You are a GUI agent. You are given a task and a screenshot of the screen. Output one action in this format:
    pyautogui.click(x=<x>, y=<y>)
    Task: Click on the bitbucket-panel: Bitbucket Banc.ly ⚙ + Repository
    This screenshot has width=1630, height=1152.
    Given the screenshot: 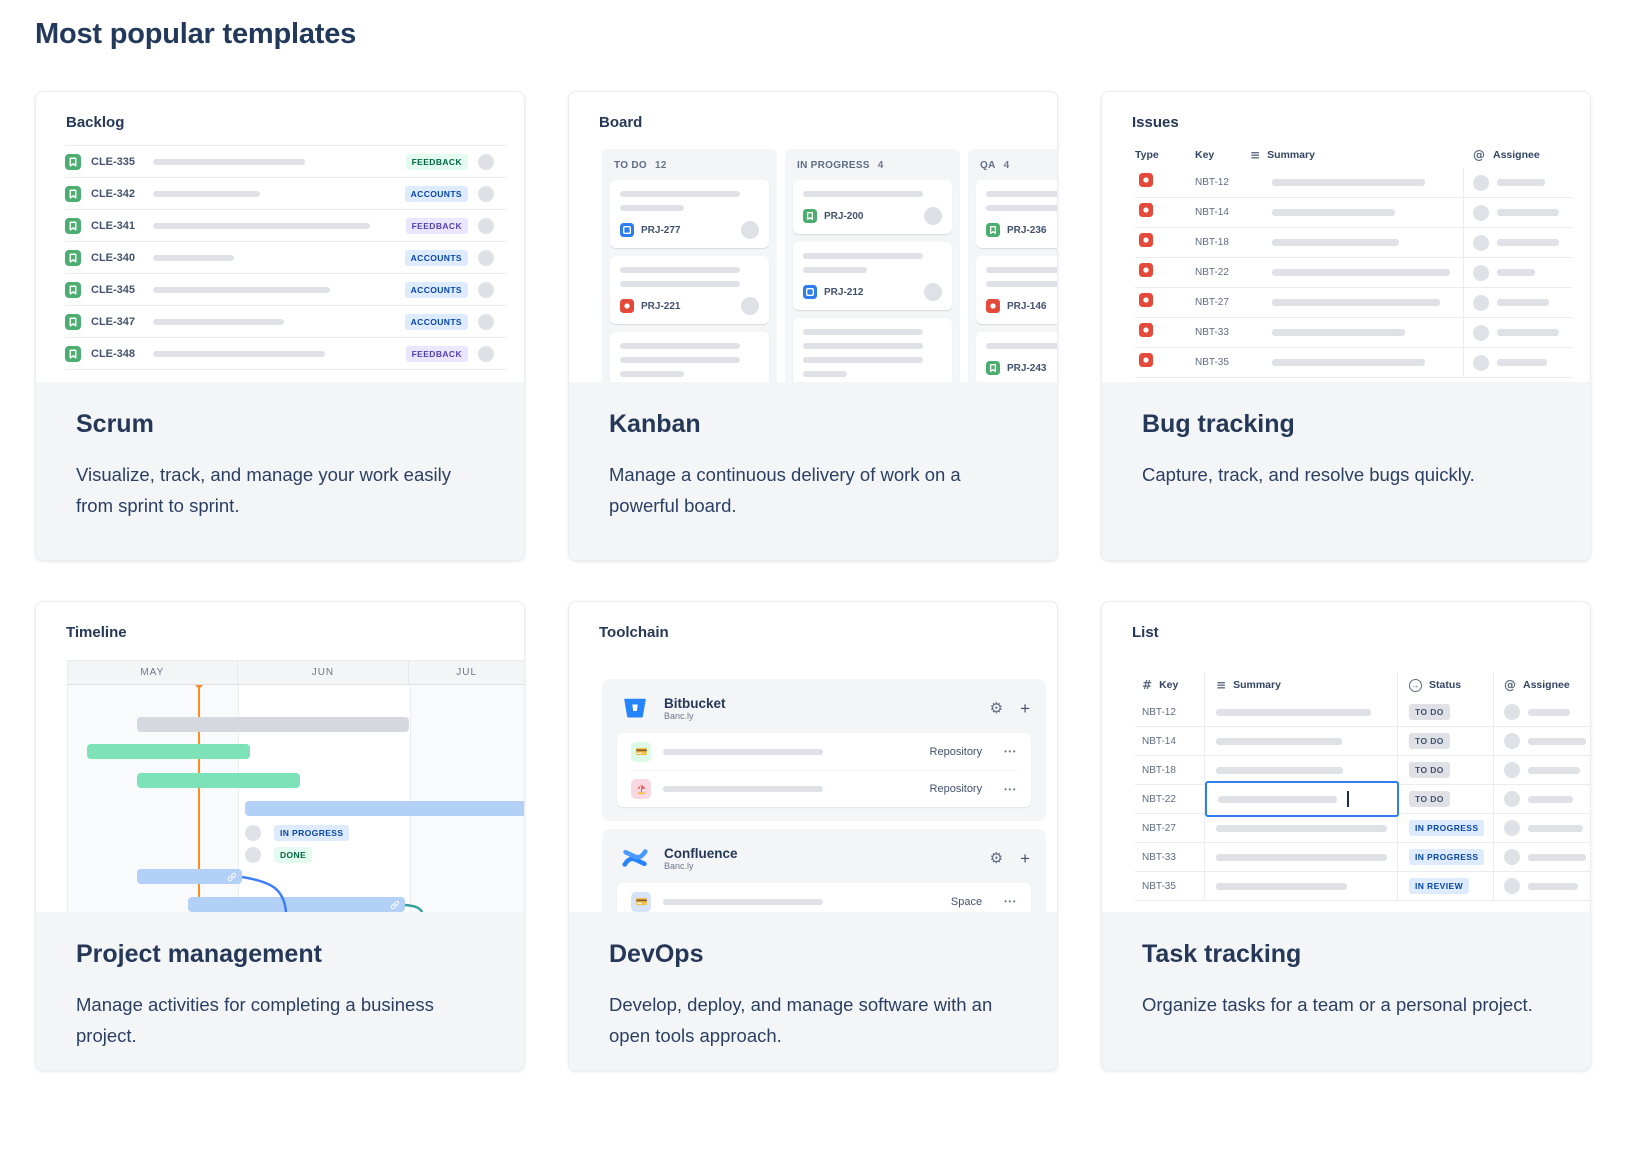 What is the action you would take?
    pyautogui.click(x=824, y=750)
    